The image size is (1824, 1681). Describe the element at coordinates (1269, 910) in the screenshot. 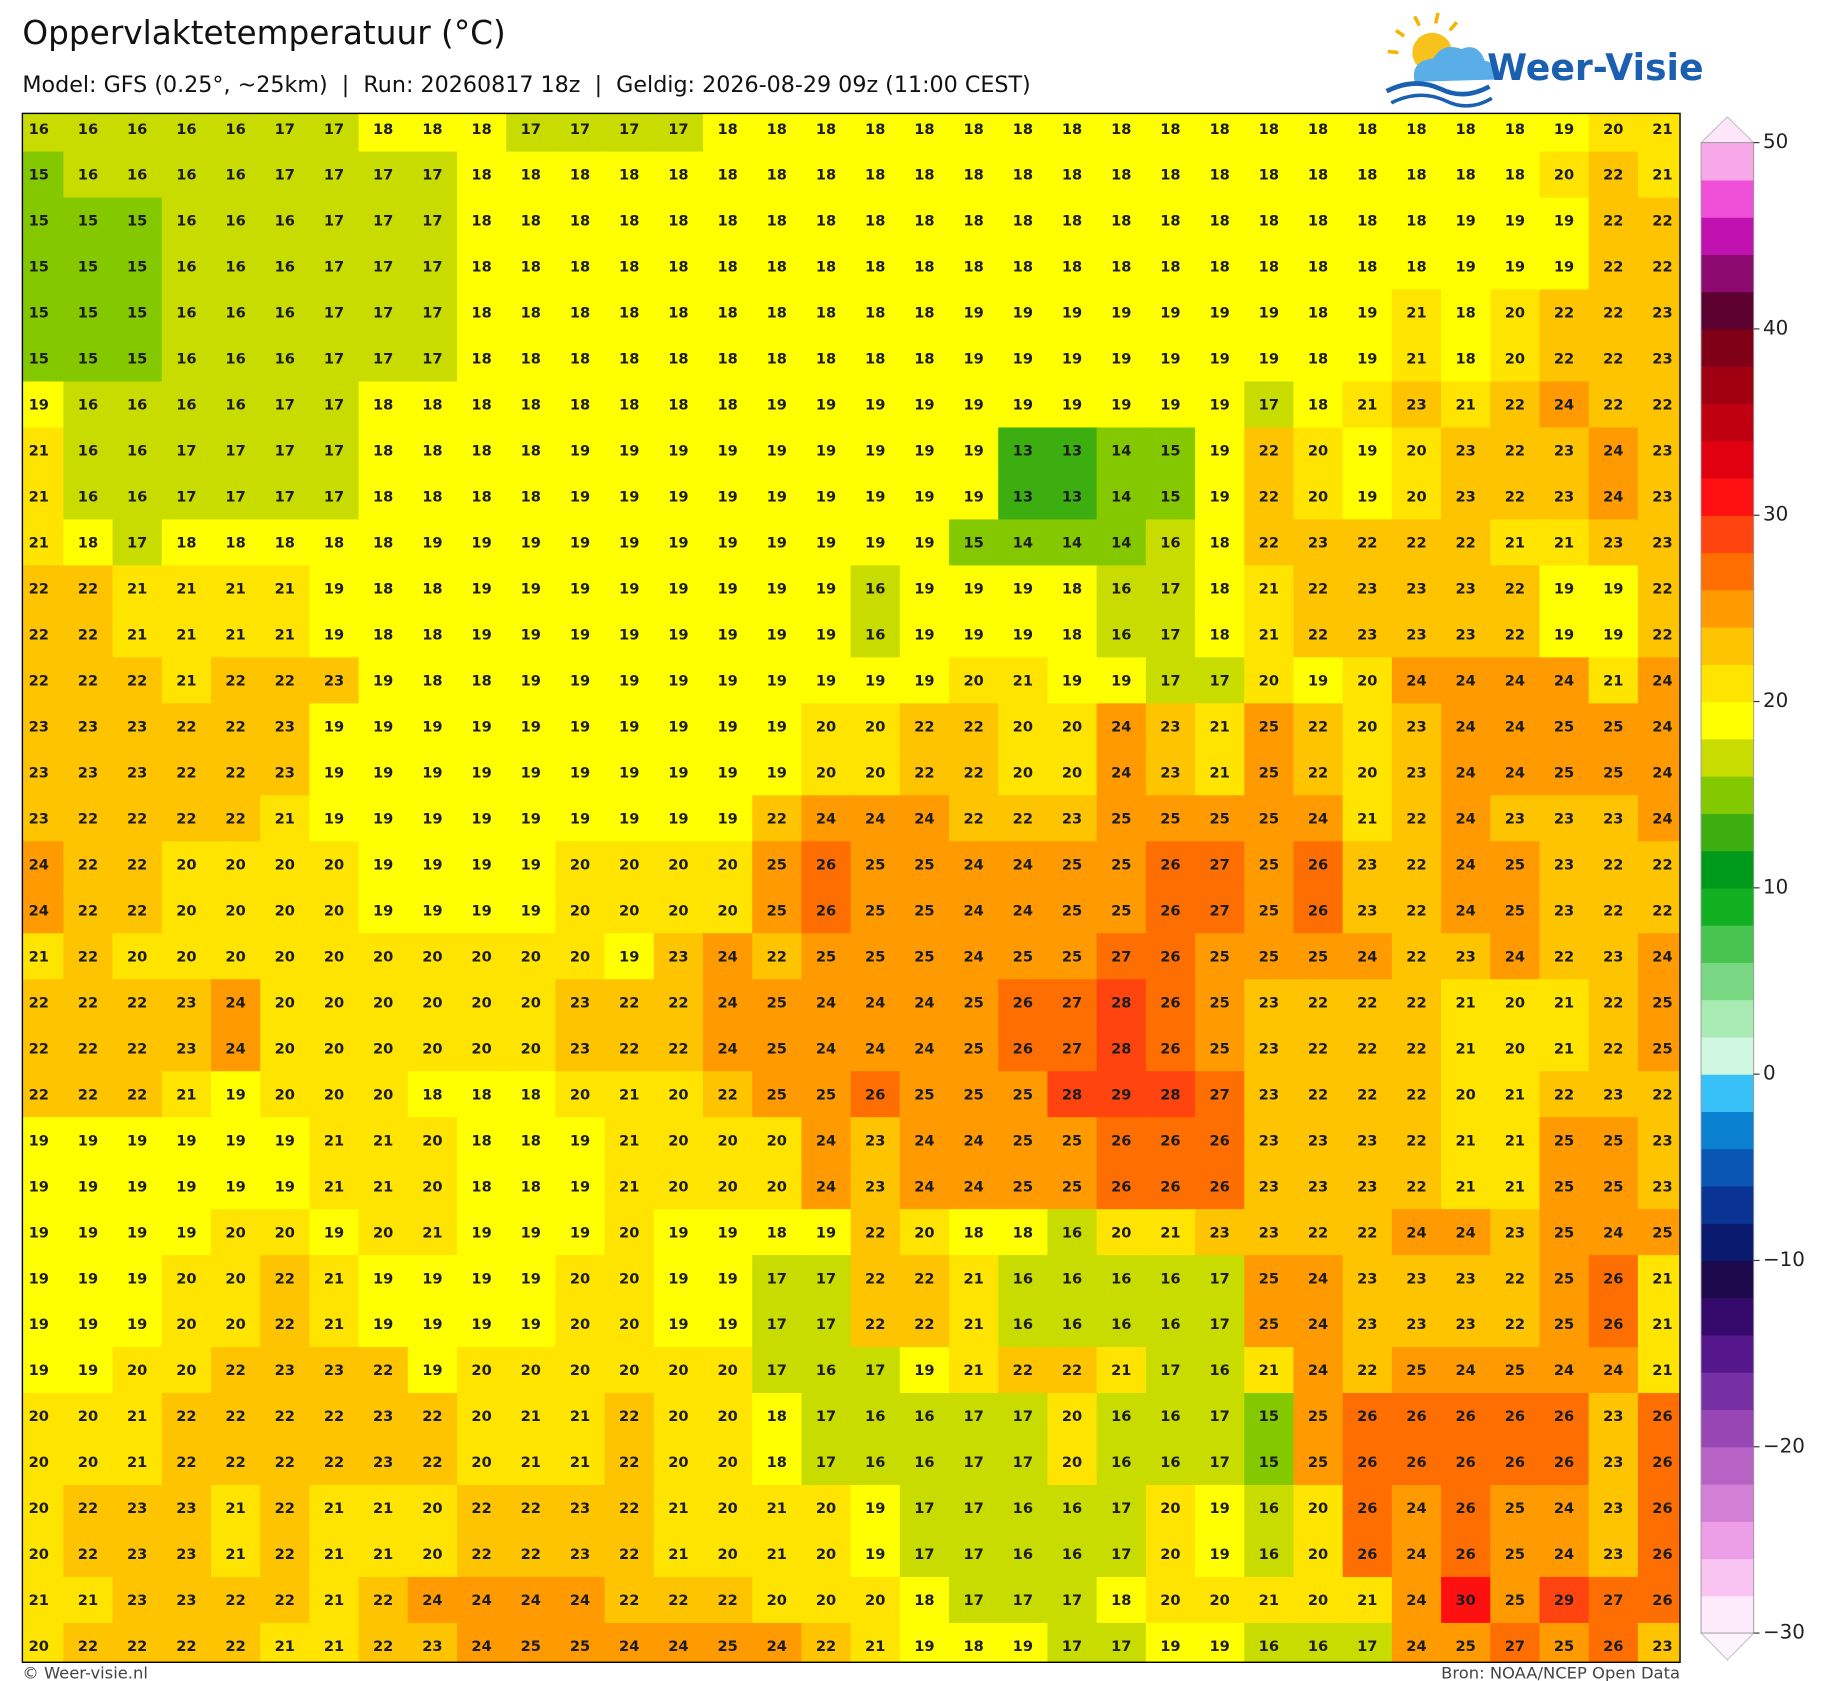

I see `temperature-label: 25` at that location.